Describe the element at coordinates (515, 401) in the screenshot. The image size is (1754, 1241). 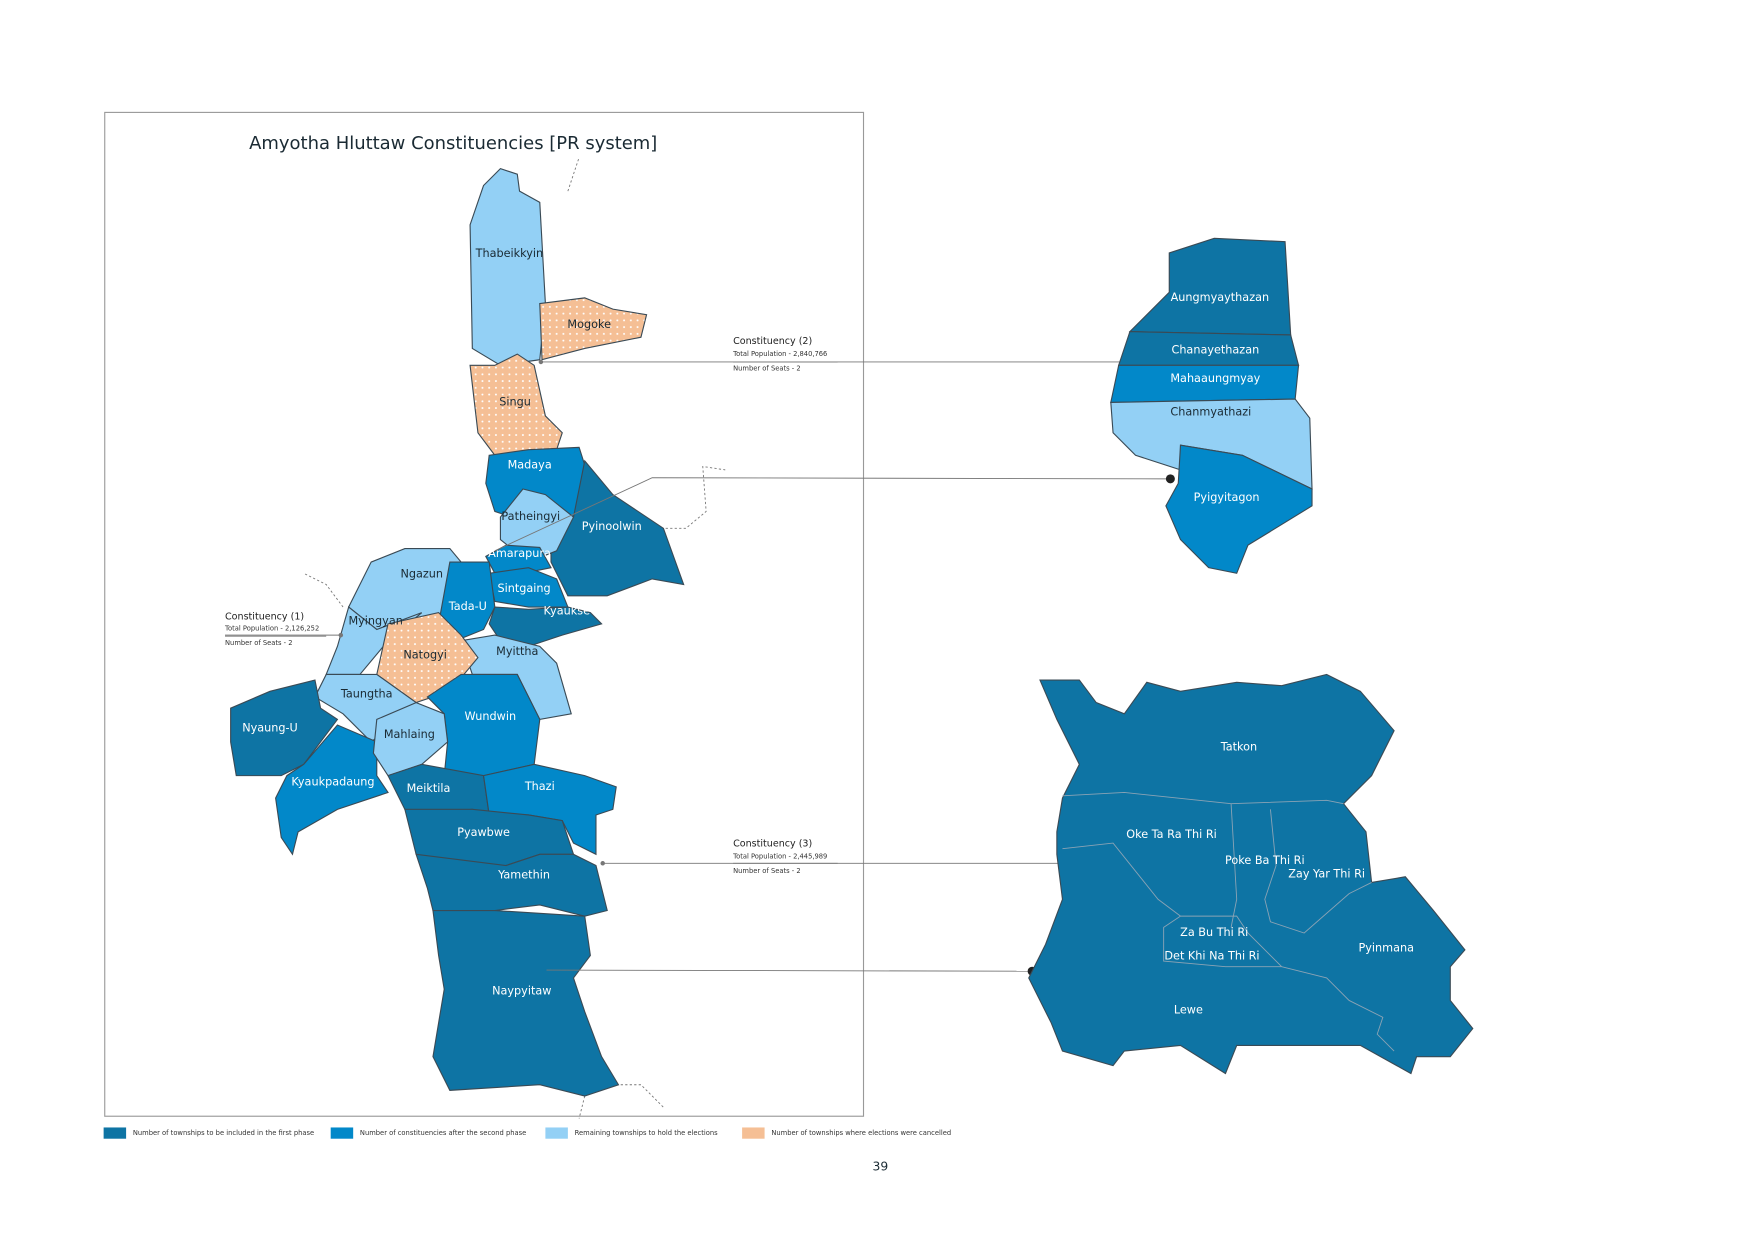
I see `township-label: Singu` at that location.